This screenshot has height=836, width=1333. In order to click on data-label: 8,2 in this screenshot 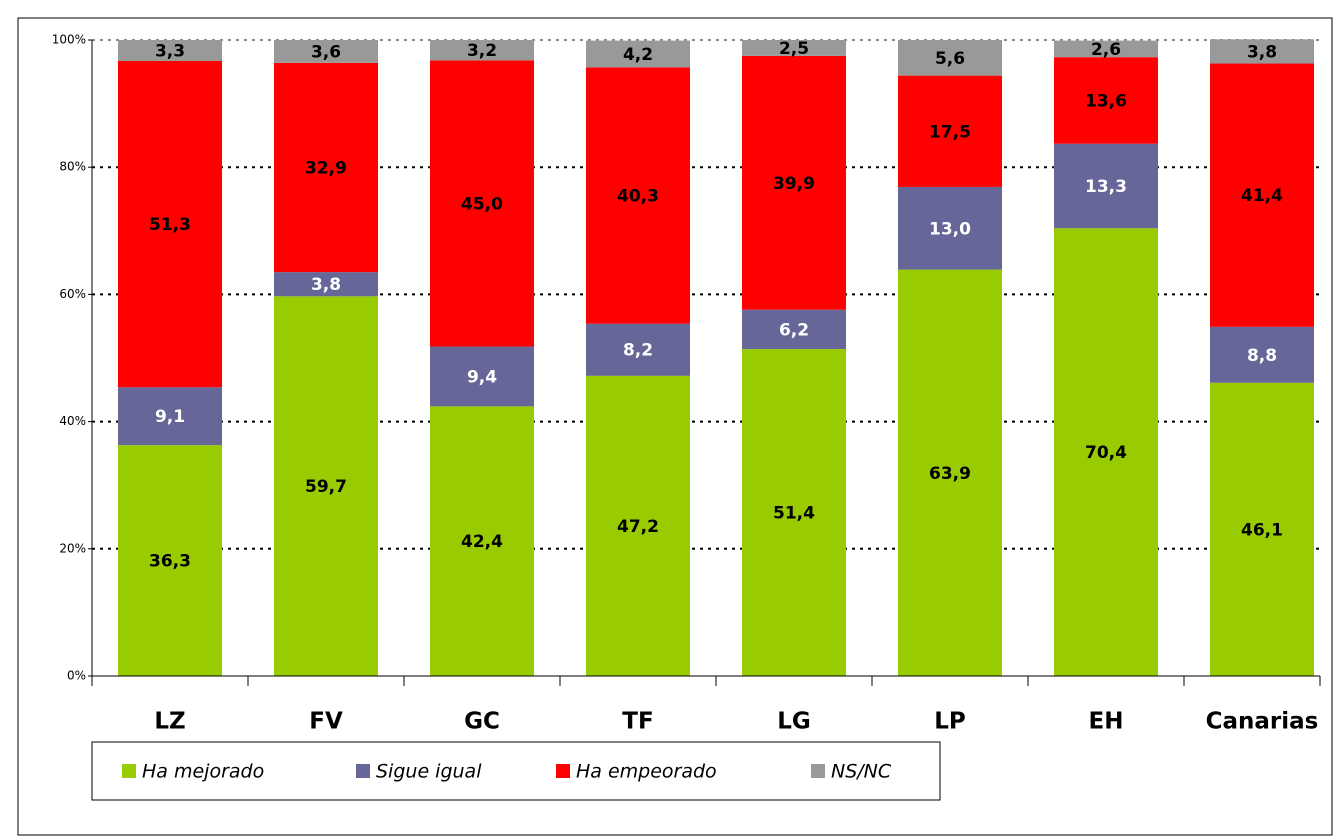, I will do `click(638, 351)`.